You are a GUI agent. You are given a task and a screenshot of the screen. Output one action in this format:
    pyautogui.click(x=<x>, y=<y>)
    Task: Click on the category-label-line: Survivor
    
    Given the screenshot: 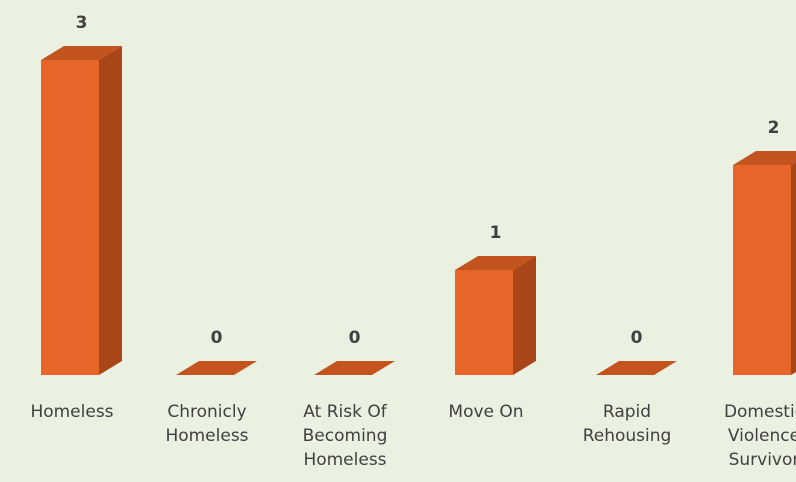 What is the action you would take?
    pyautogui.click(x=762, y=460)
    